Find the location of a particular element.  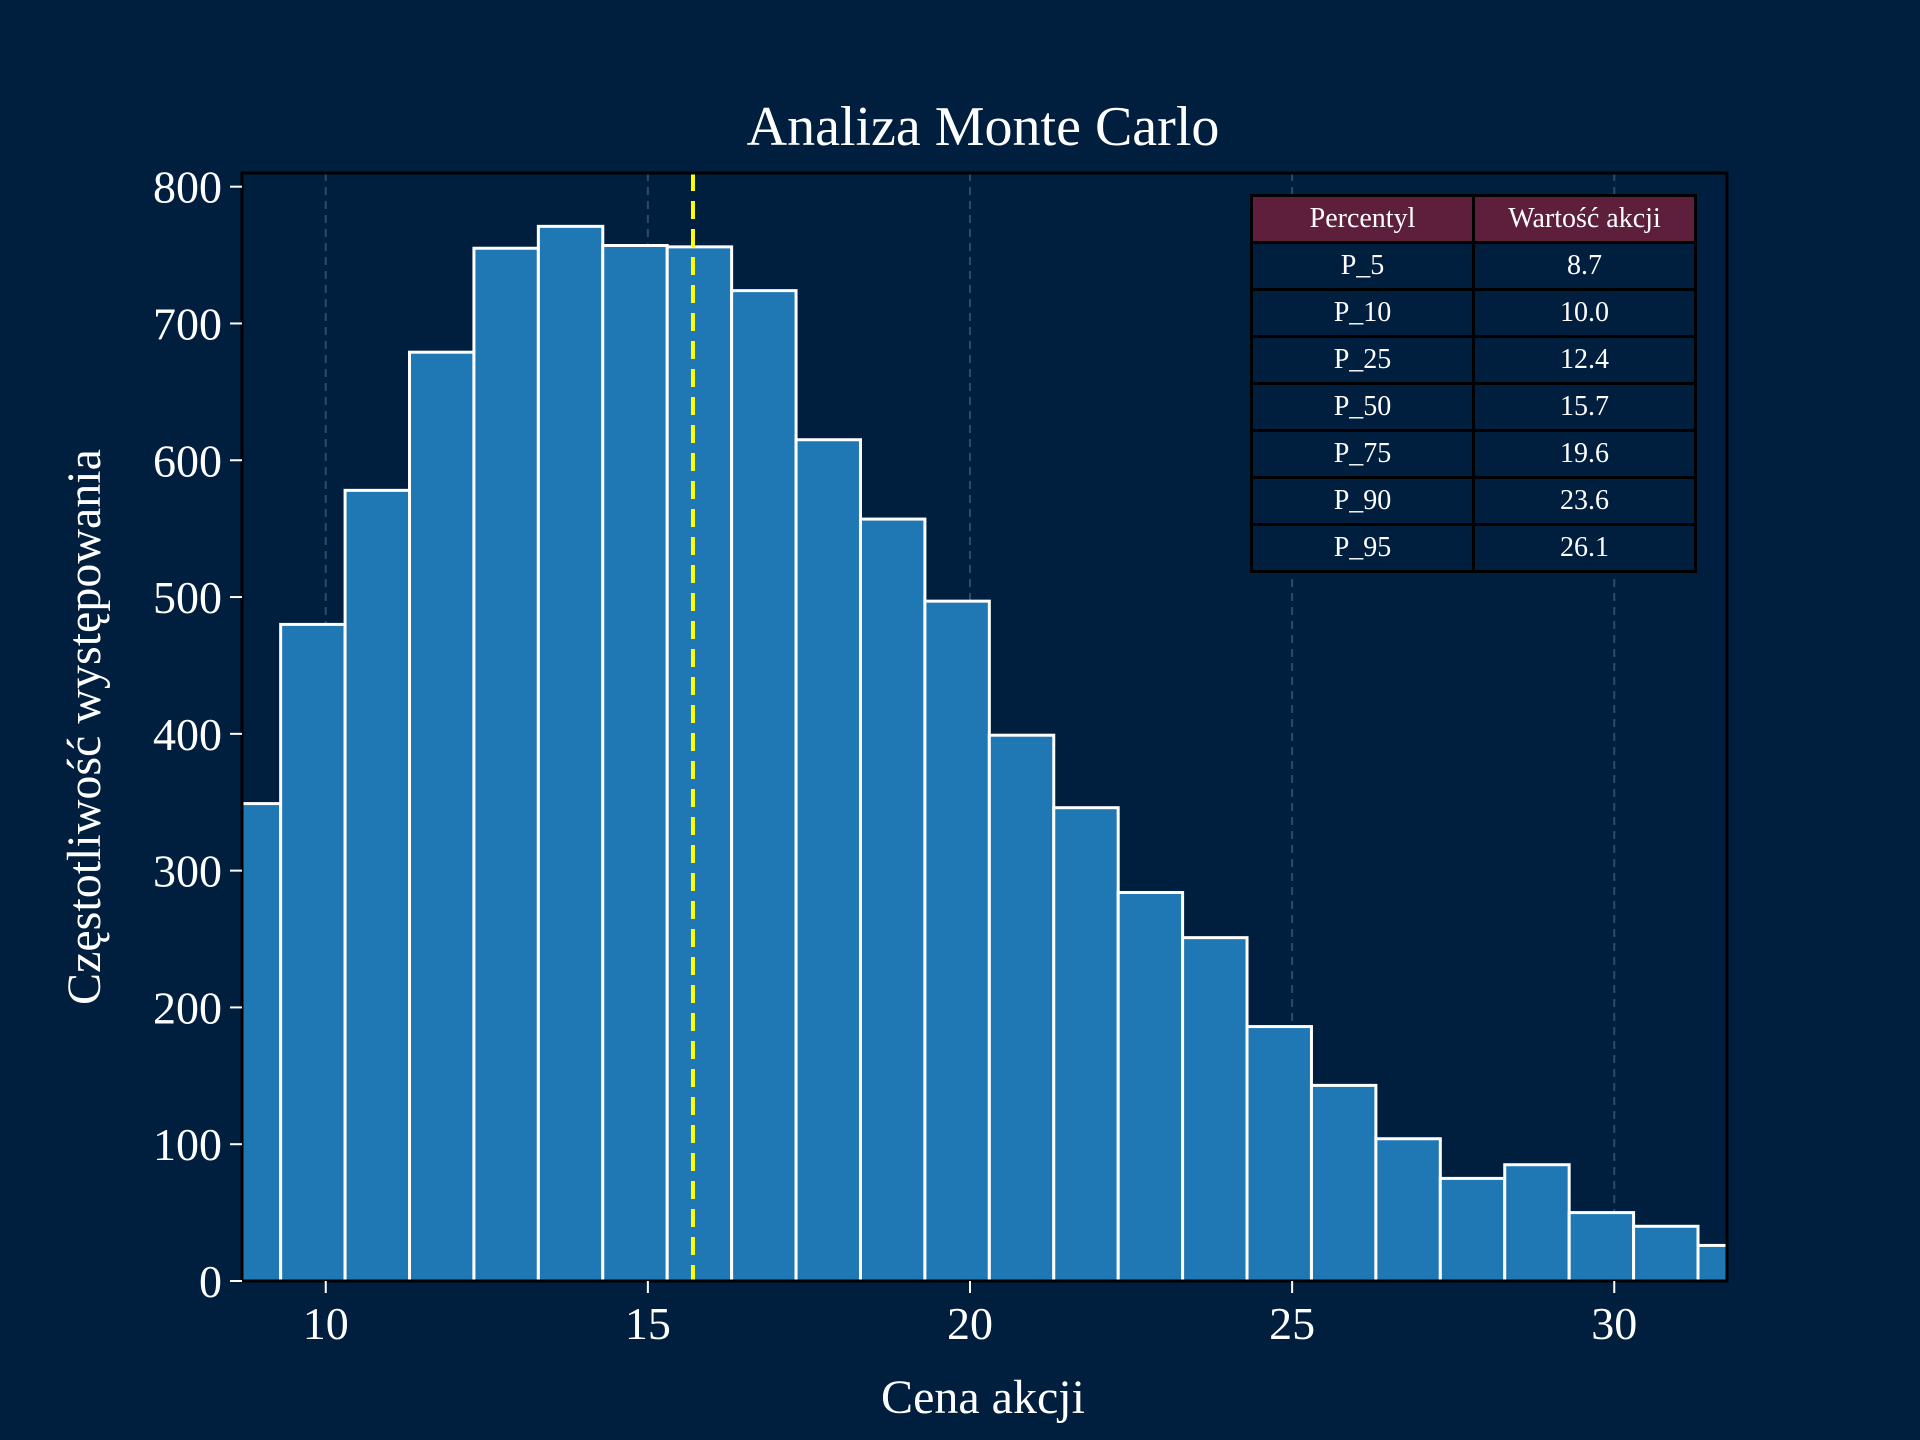

percentile-label: P_5 is located at coordinates (1362, 266).